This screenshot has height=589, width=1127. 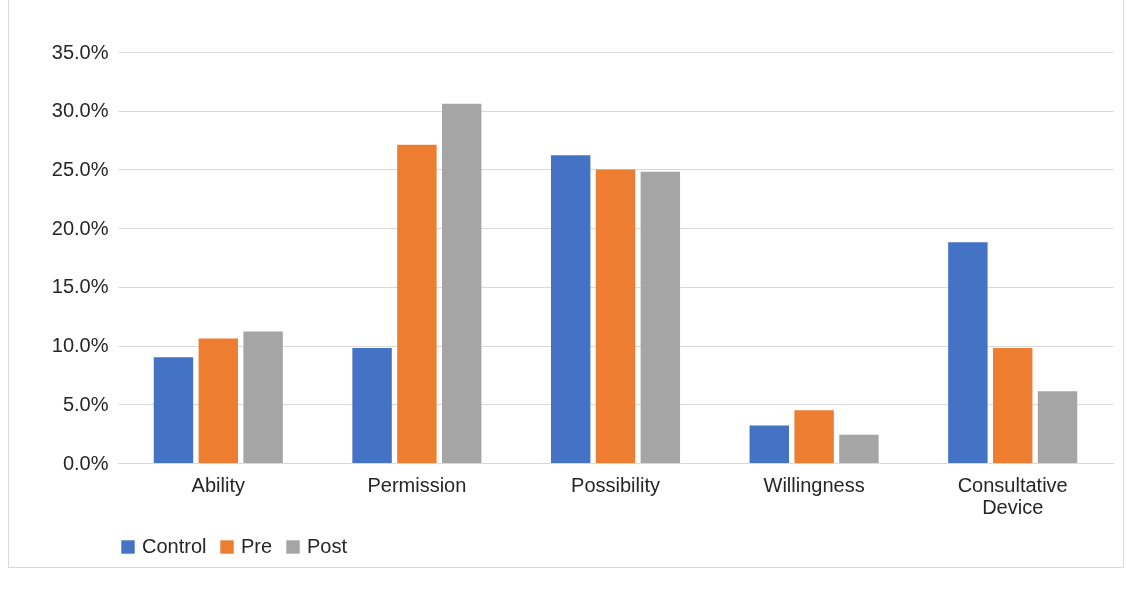 I want to click on y-tick-label: 5.0%, so click(x=85, y=403).